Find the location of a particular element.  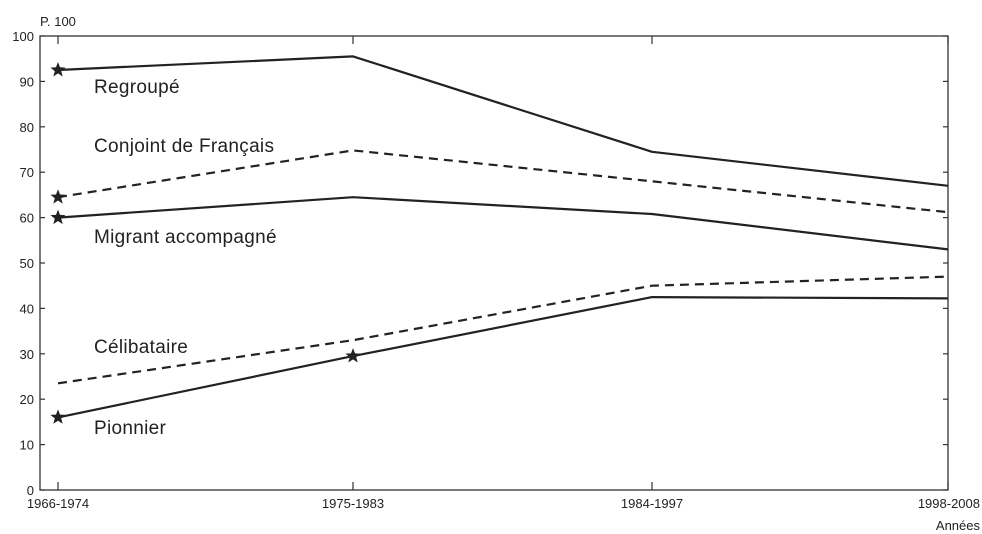

x-tick-label: 1998-2008 is located at coordinates (949, 503).